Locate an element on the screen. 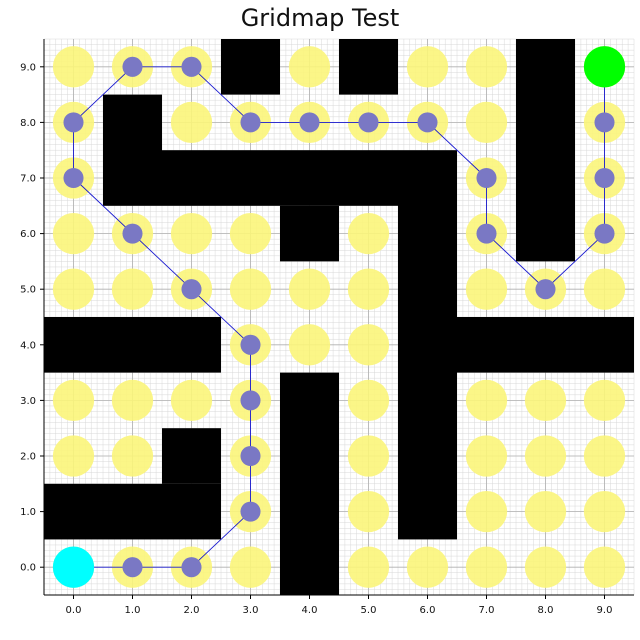 The image size is (640, 640). y-tick-label: 1.0 is located at coordinates (28, 512).